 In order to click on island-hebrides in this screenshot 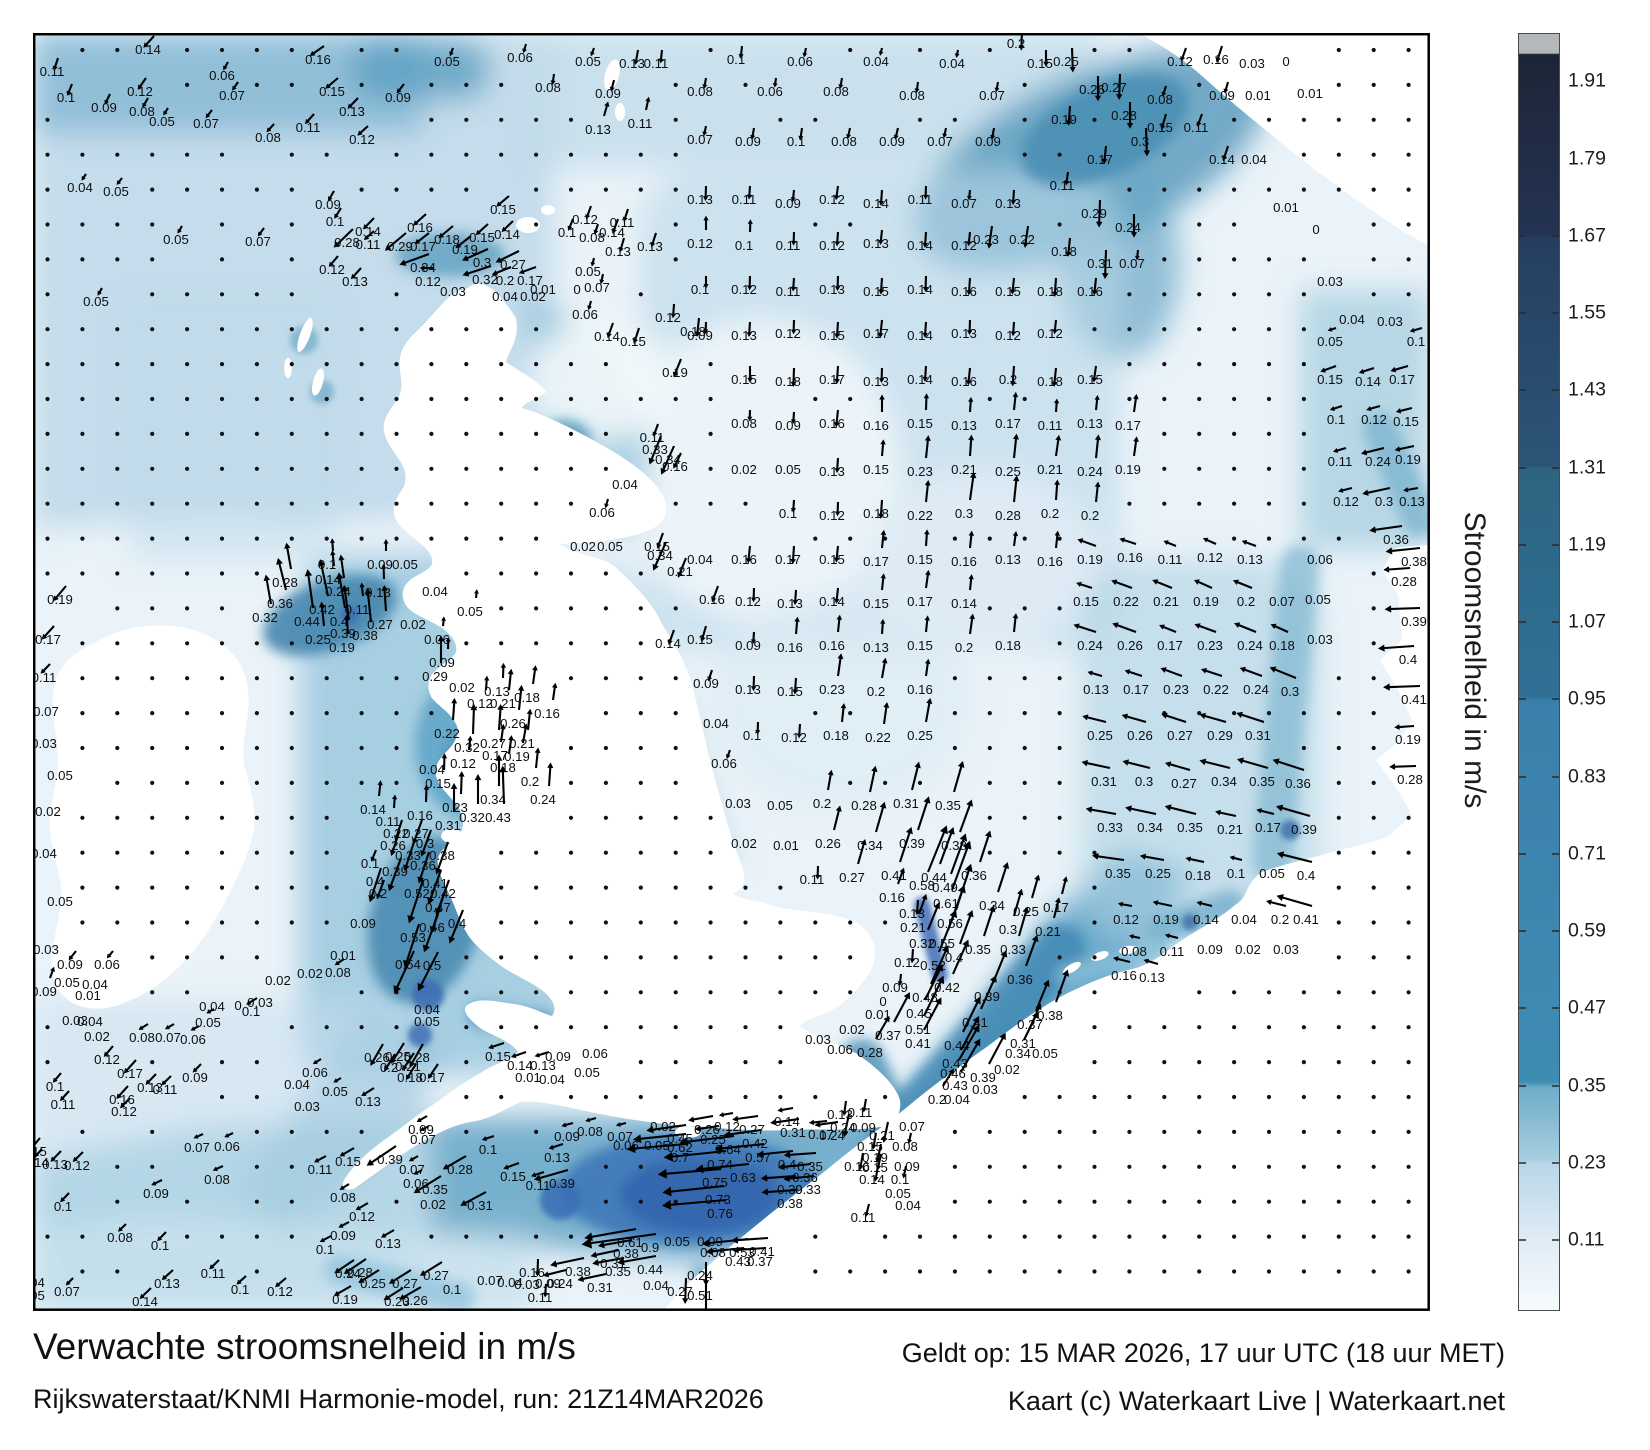, I will do `click(304, 334)`.